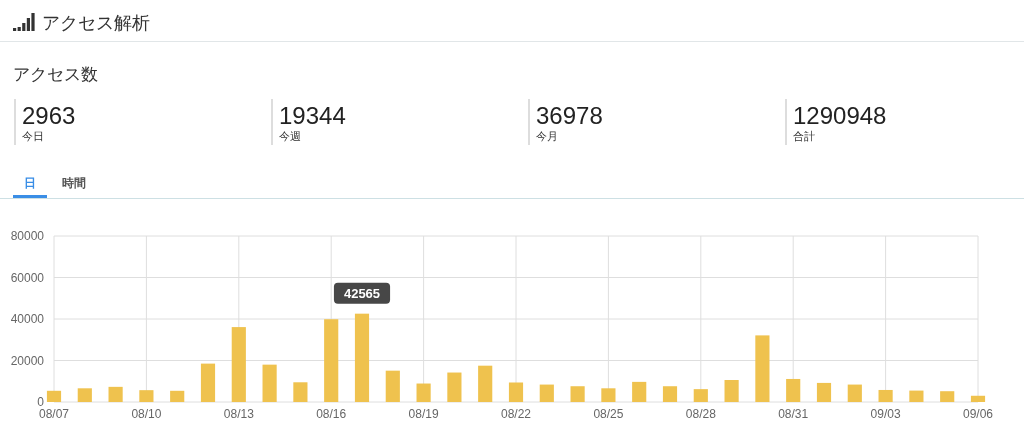  Describe the element at coordinates (978, 414) in the screenshot. I see `x-tick-label: 09/06` at that location.